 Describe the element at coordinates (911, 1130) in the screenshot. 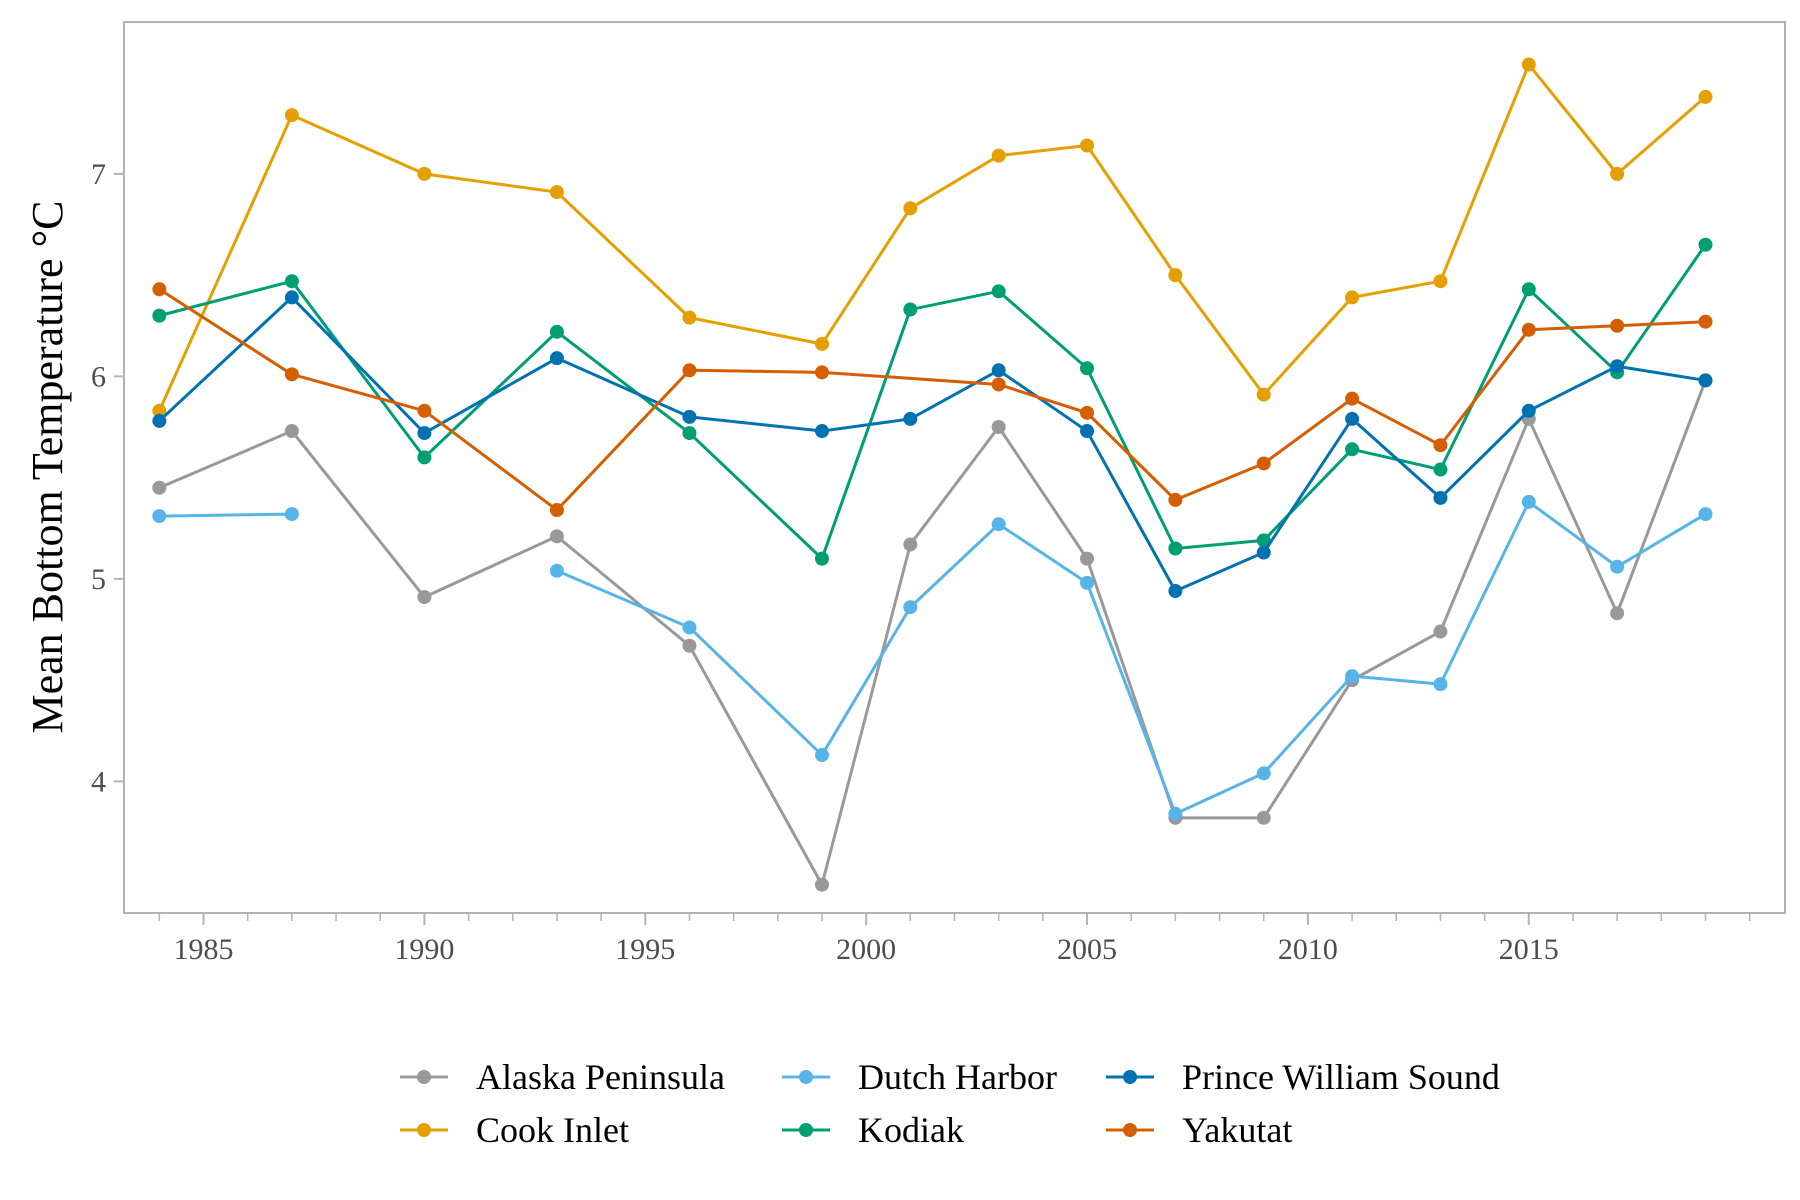

I see `legend-label: Kodiak` at that location.